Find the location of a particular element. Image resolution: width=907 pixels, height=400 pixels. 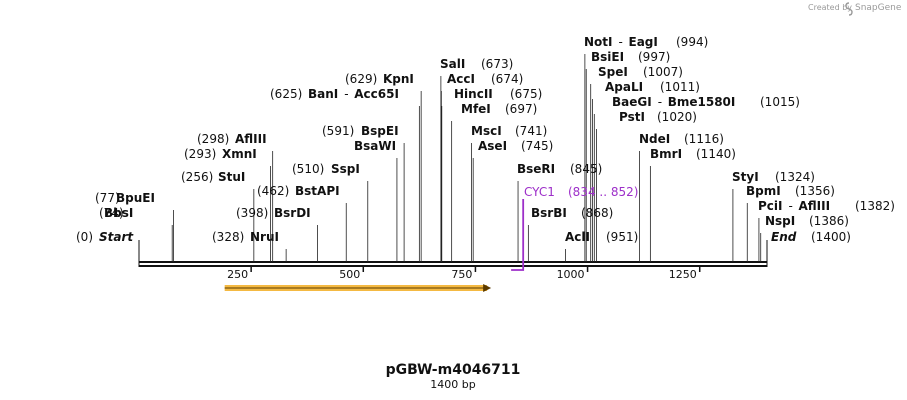

site-name-bmri: BmrI is located at coordinates (666, 154).